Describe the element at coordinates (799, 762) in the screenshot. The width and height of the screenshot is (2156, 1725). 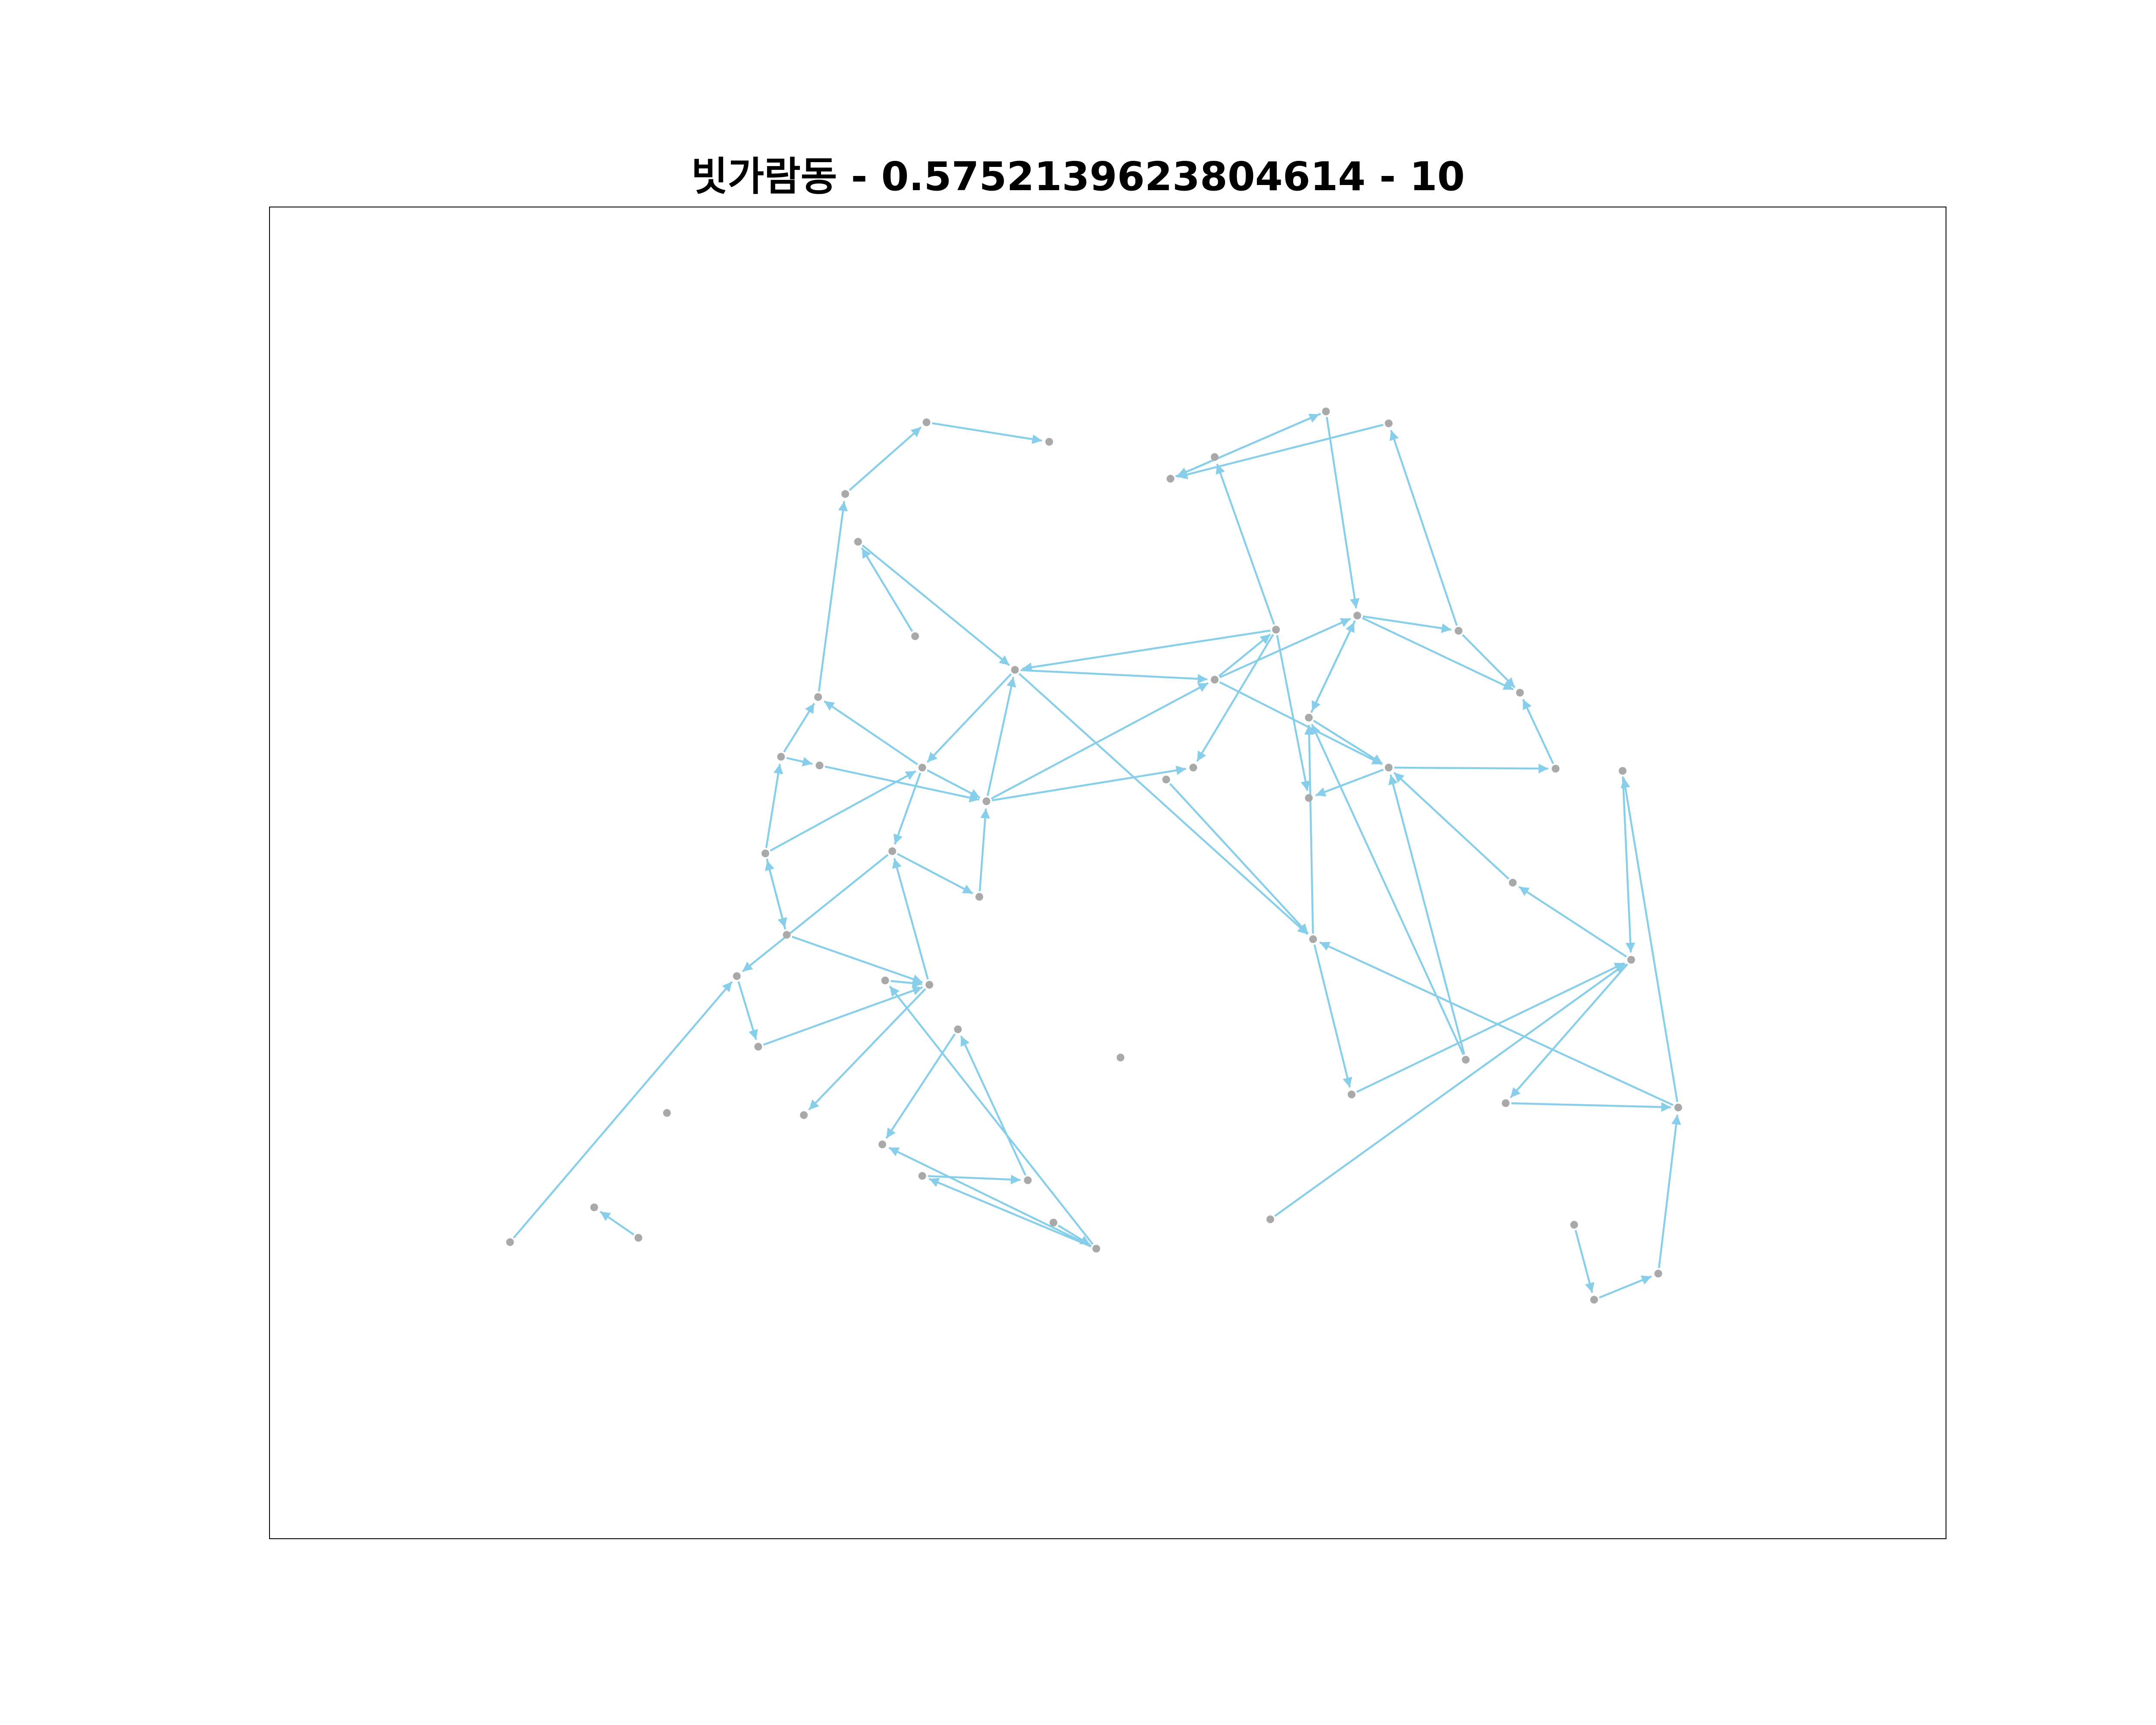
I see `edge-n8-n9` at that location.